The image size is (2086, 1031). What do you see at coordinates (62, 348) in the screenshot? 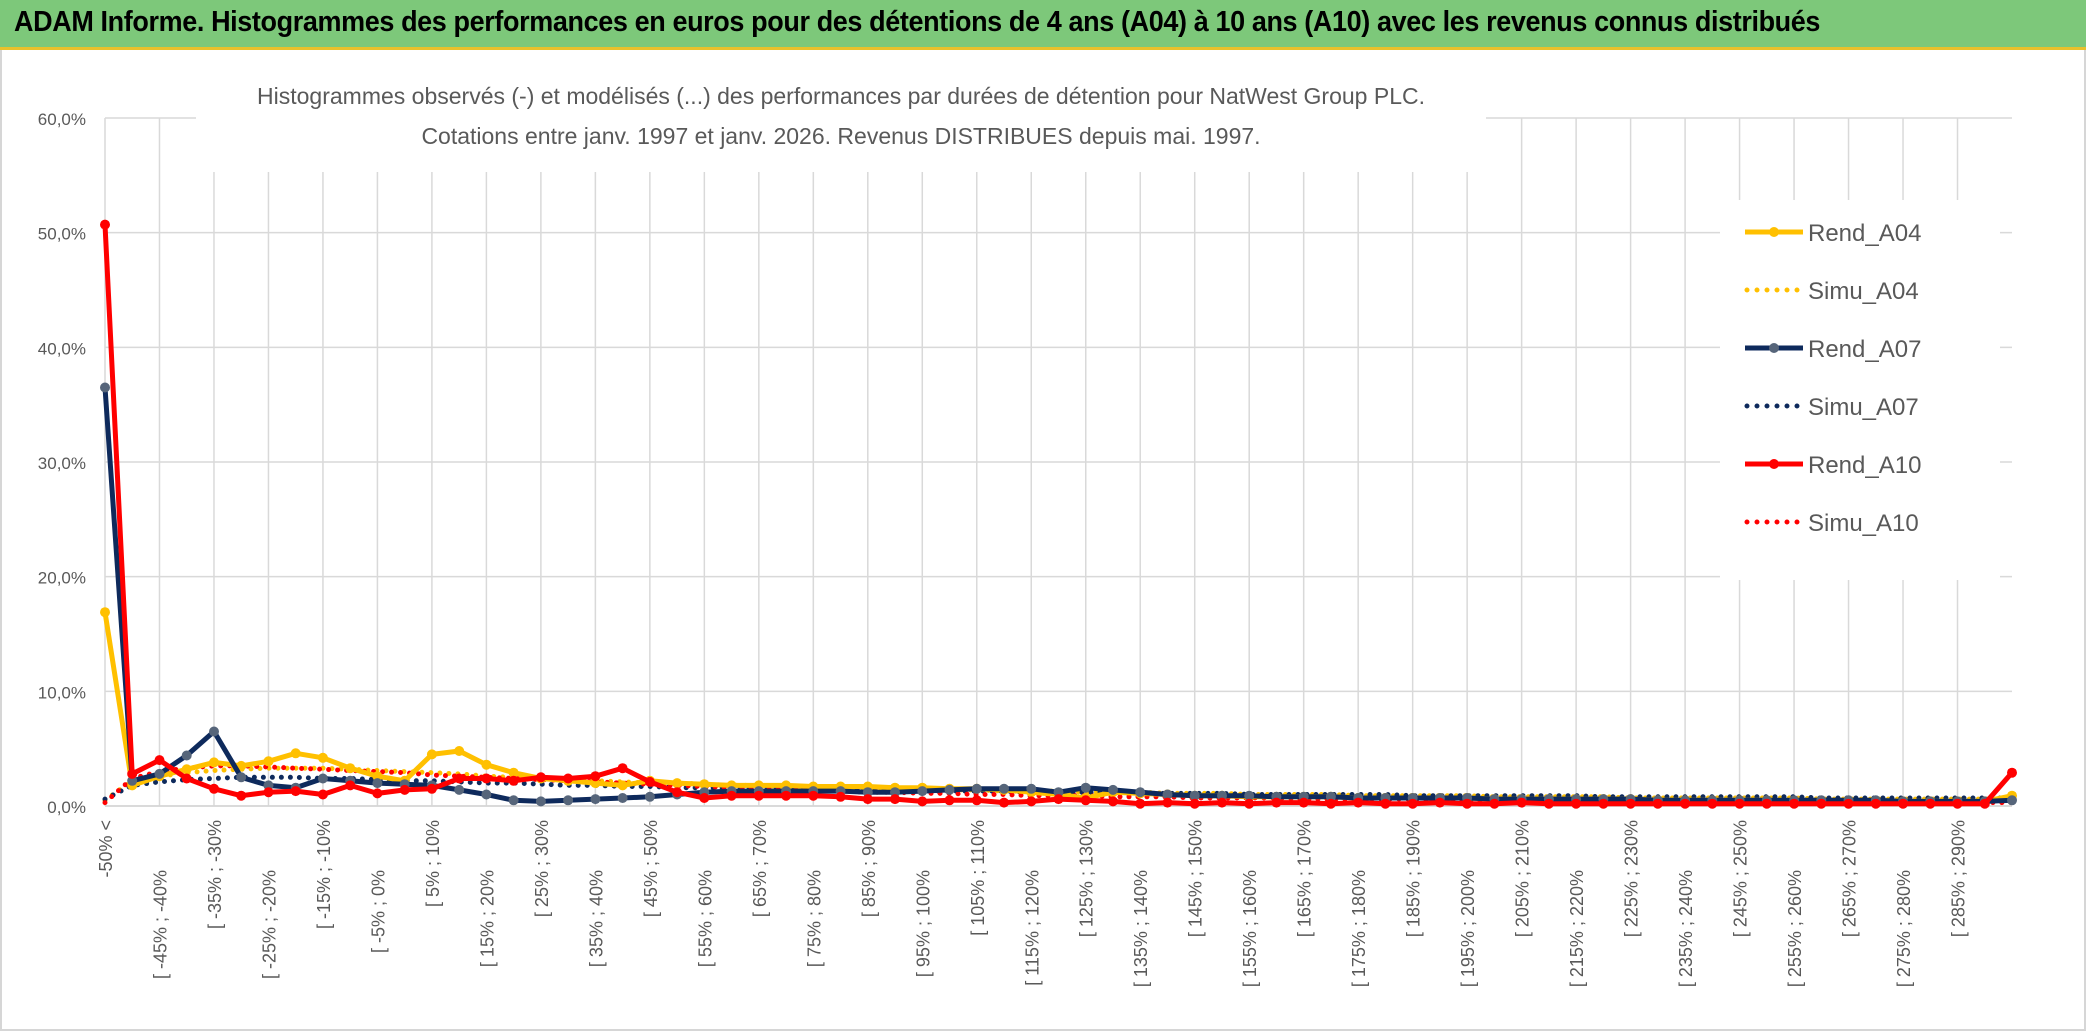
I see `y-tick-label: 40,0%` at bounding box center [62, 348].